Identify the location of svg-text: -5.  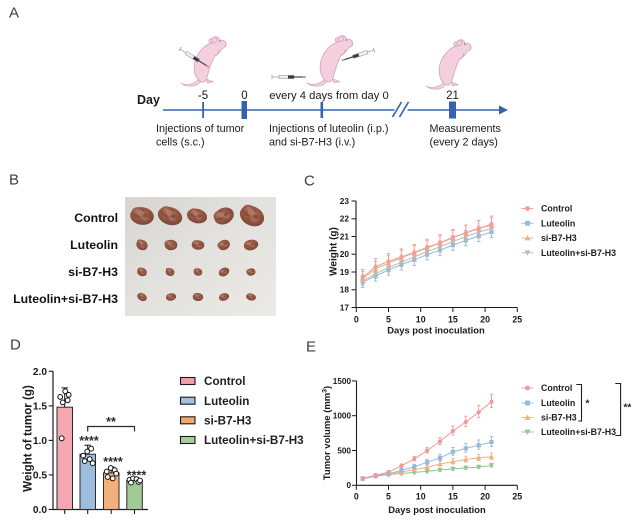
(203, 96).